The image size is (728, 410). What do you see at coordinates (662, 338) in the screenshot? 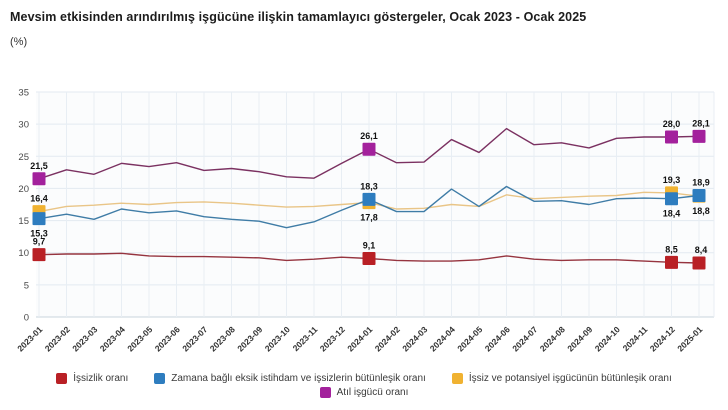
I see `x-axis-tick-label: 2024-12` at bounding box center [662, 338].